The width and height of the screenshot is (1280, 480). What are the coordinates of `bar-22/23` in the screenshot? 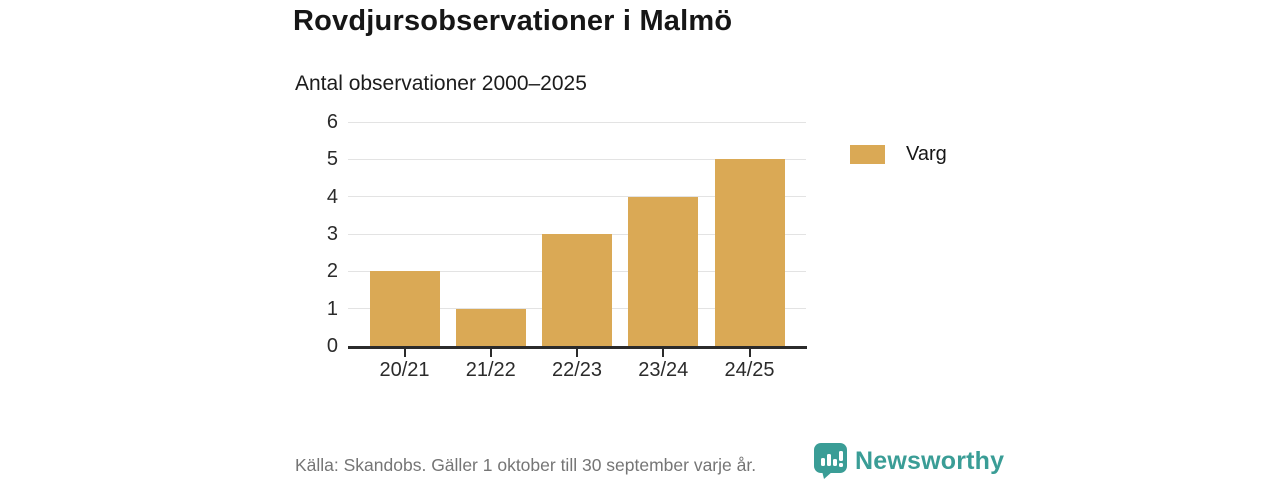 It's located at (577, 290).